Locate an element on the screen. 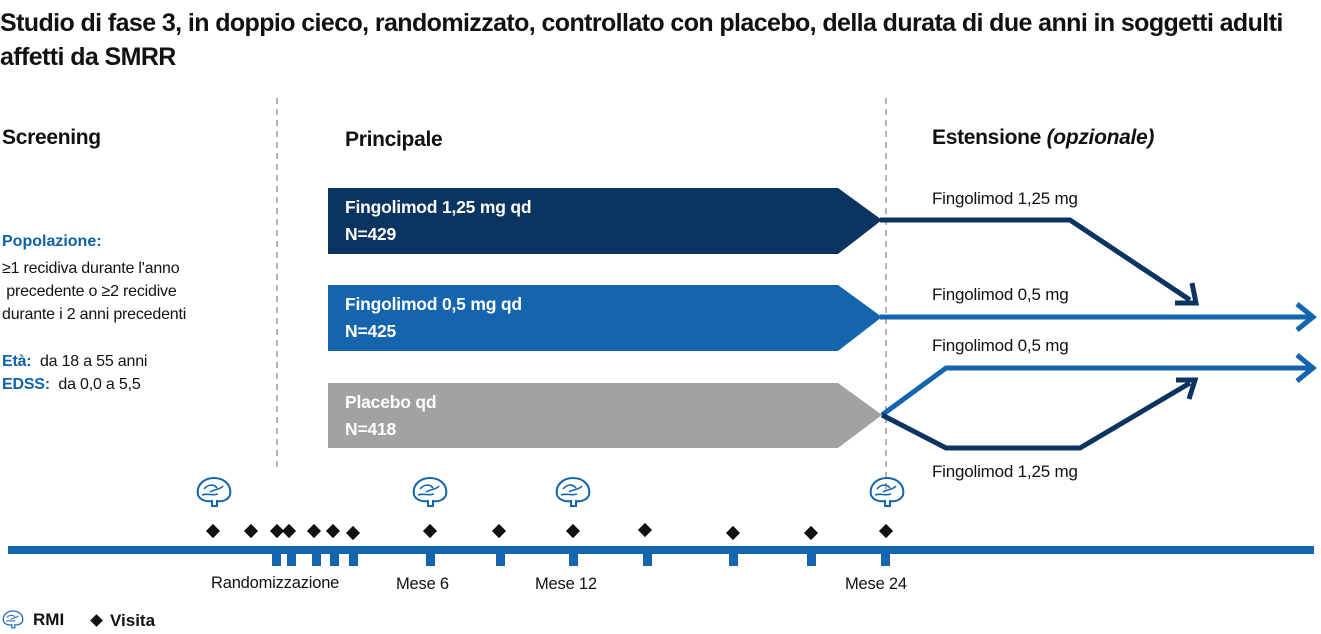 The image size is (1321, 634). timeline-label-randomization: Randomizzazione is located at coordinates (275, 583).